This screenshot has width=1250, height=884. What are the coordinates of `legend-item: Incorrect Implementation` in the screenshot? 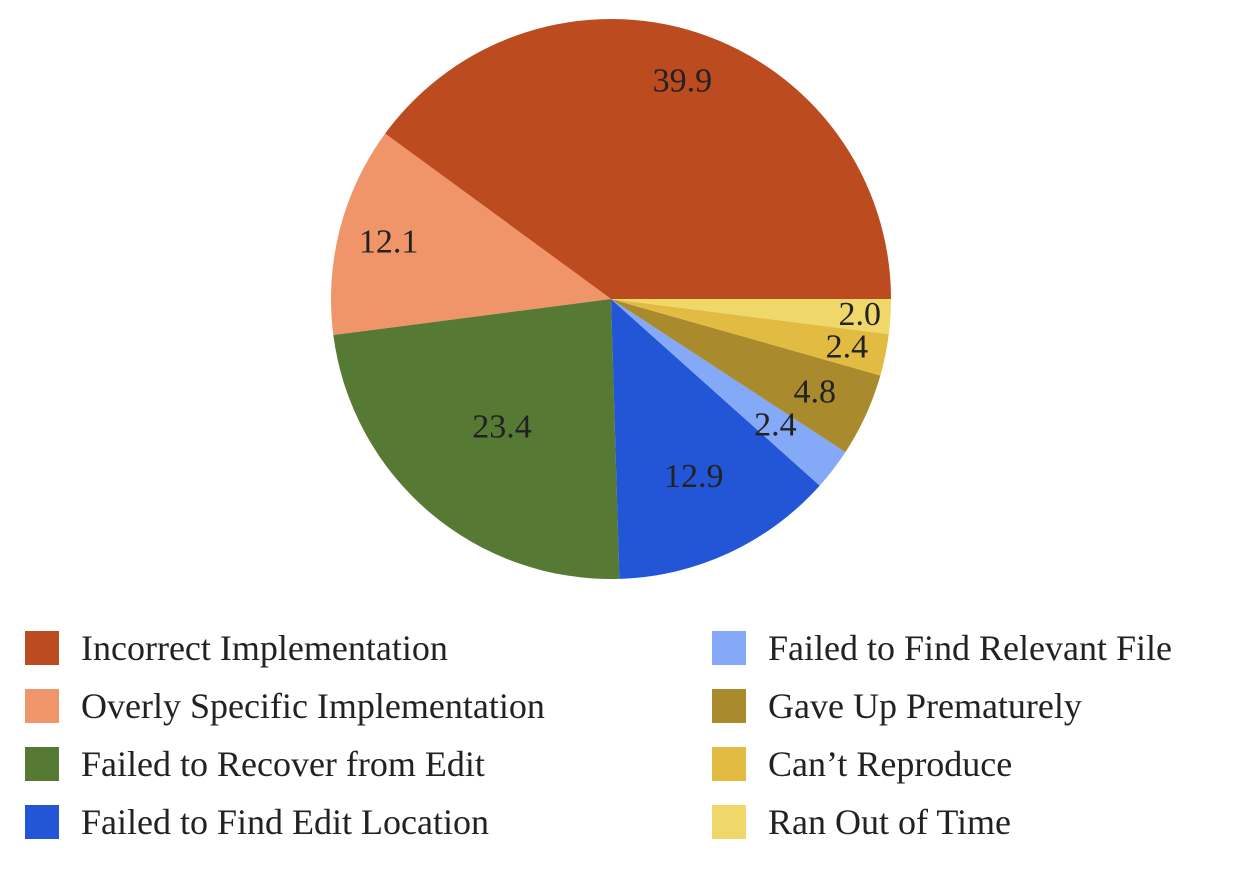 It's located at (236, 648).